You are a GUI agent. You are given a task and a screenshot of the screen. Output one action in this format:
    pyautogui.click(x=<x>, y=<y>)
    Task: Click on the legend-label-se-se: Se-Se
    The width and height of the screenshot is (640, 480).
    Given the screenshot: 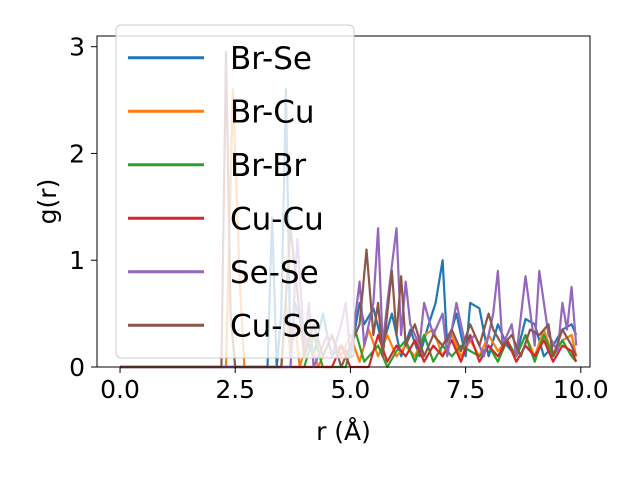 What is the action you would take?
    pyautogui.click(x=274, y=273)
    